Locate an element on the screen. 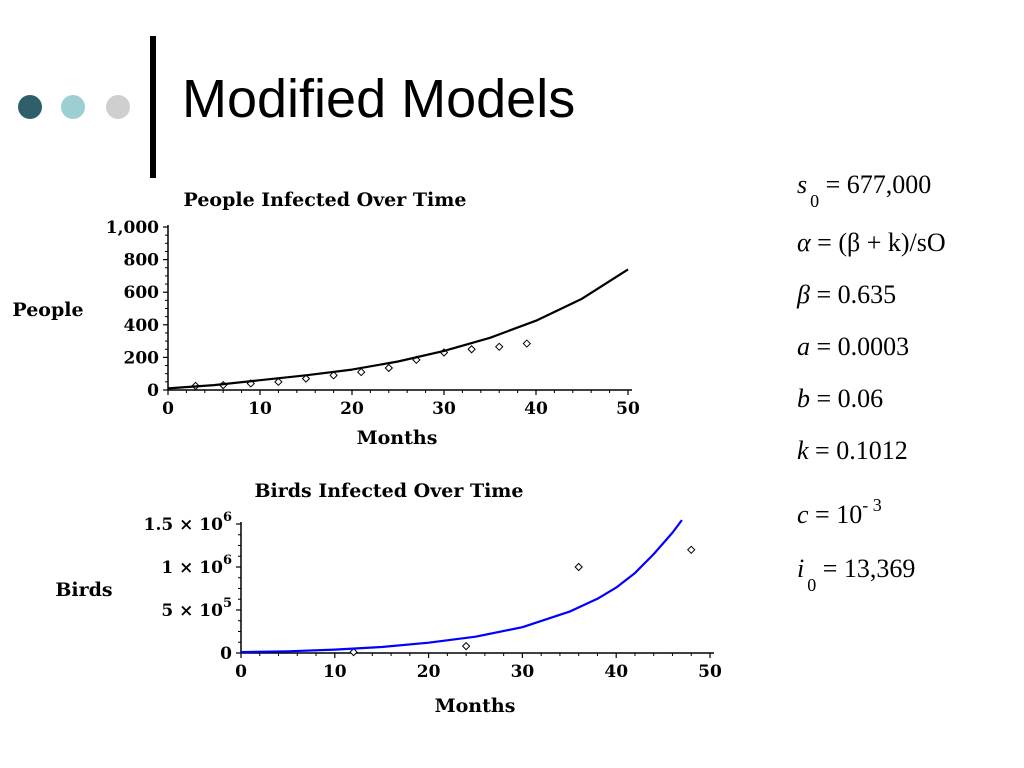  y-tick-label: 800 is located at coordinates (142, 261).